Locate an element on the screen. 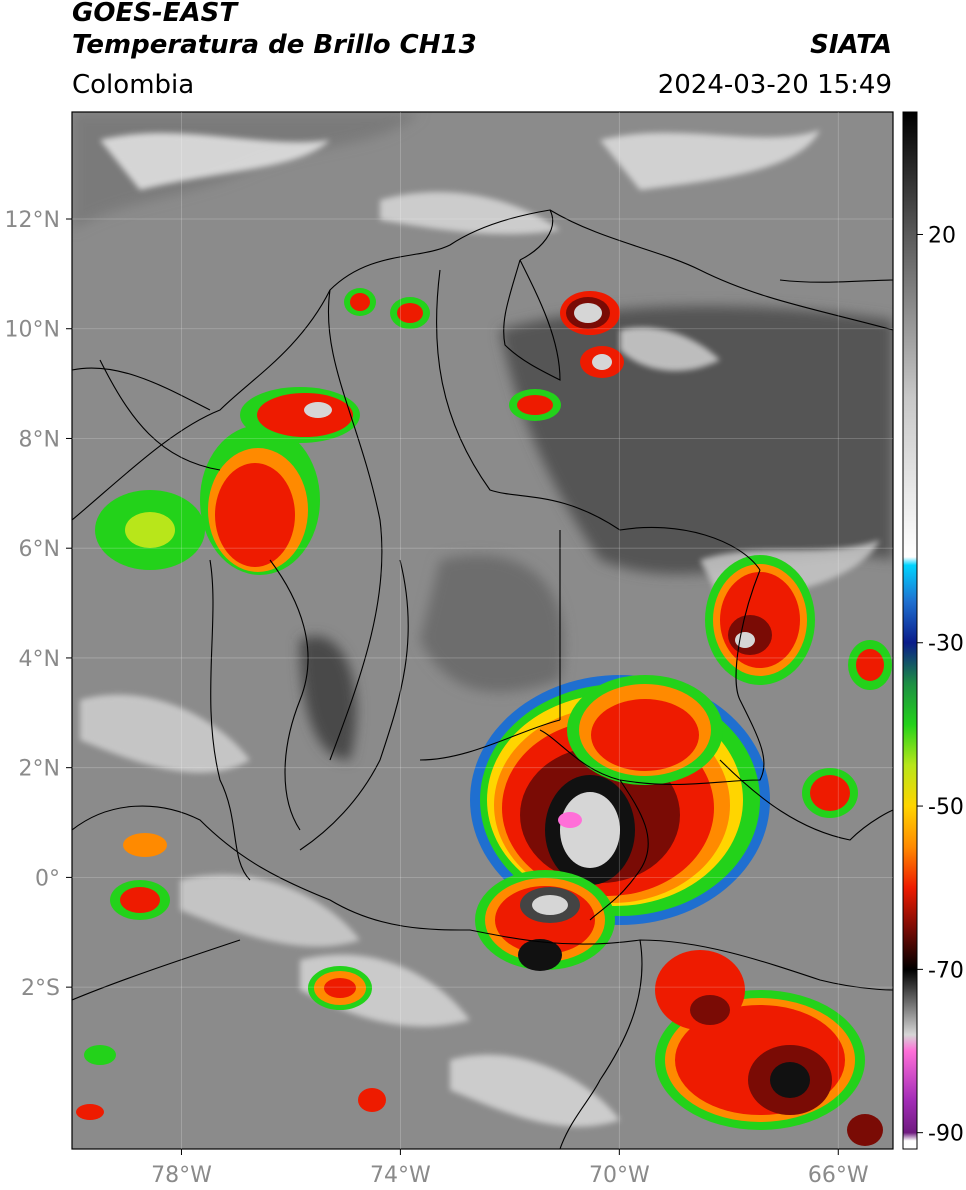 The image size is (966, 1190). colorbar-tick-label: -70 is located at coordinates (946, 970).